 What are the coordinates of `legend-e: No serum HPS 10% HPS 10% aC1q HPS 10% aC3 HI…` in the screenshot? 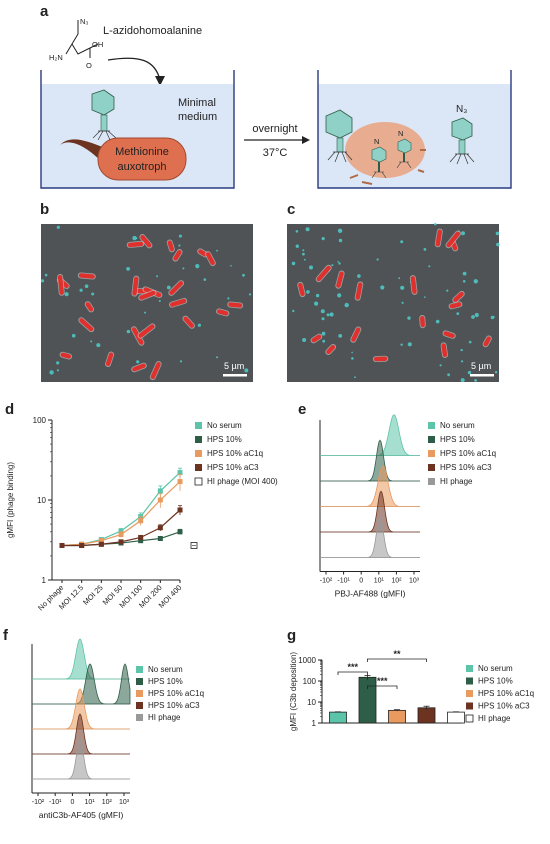 It's located at (462, 453).